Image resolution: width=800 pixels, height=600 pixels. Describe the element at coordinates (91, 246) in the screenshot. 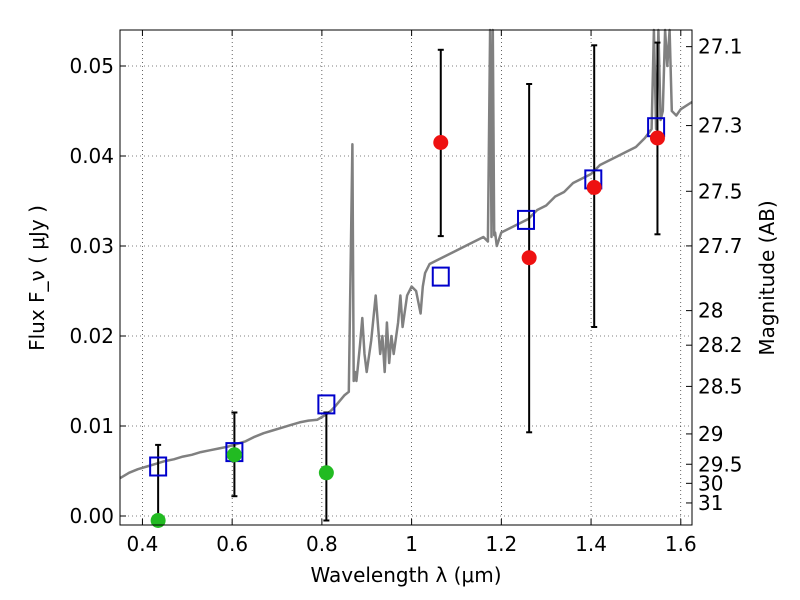

I see `y-tick-label: 0.03` at that location.